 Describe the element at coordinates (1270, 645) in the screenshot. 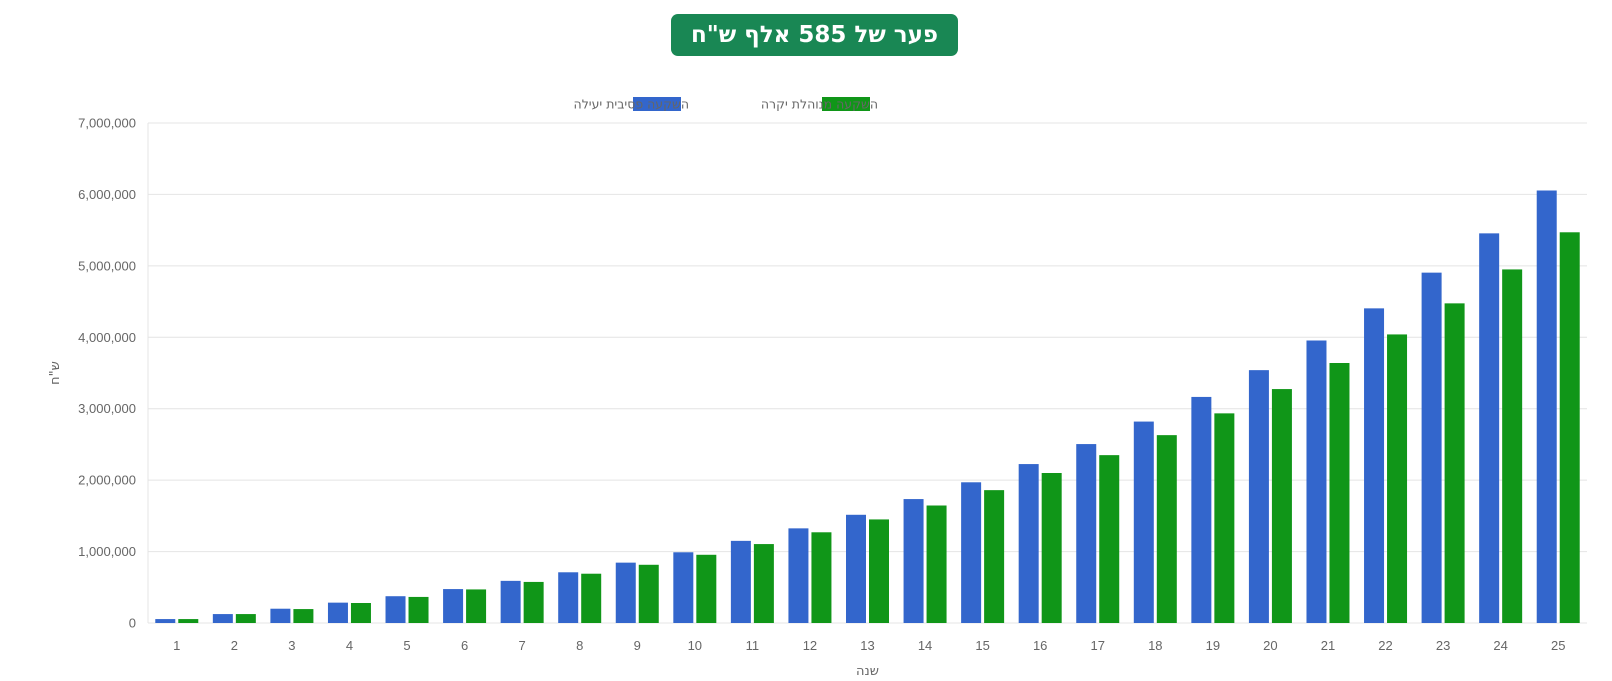

I see `x-tick-label: 20` at that location.